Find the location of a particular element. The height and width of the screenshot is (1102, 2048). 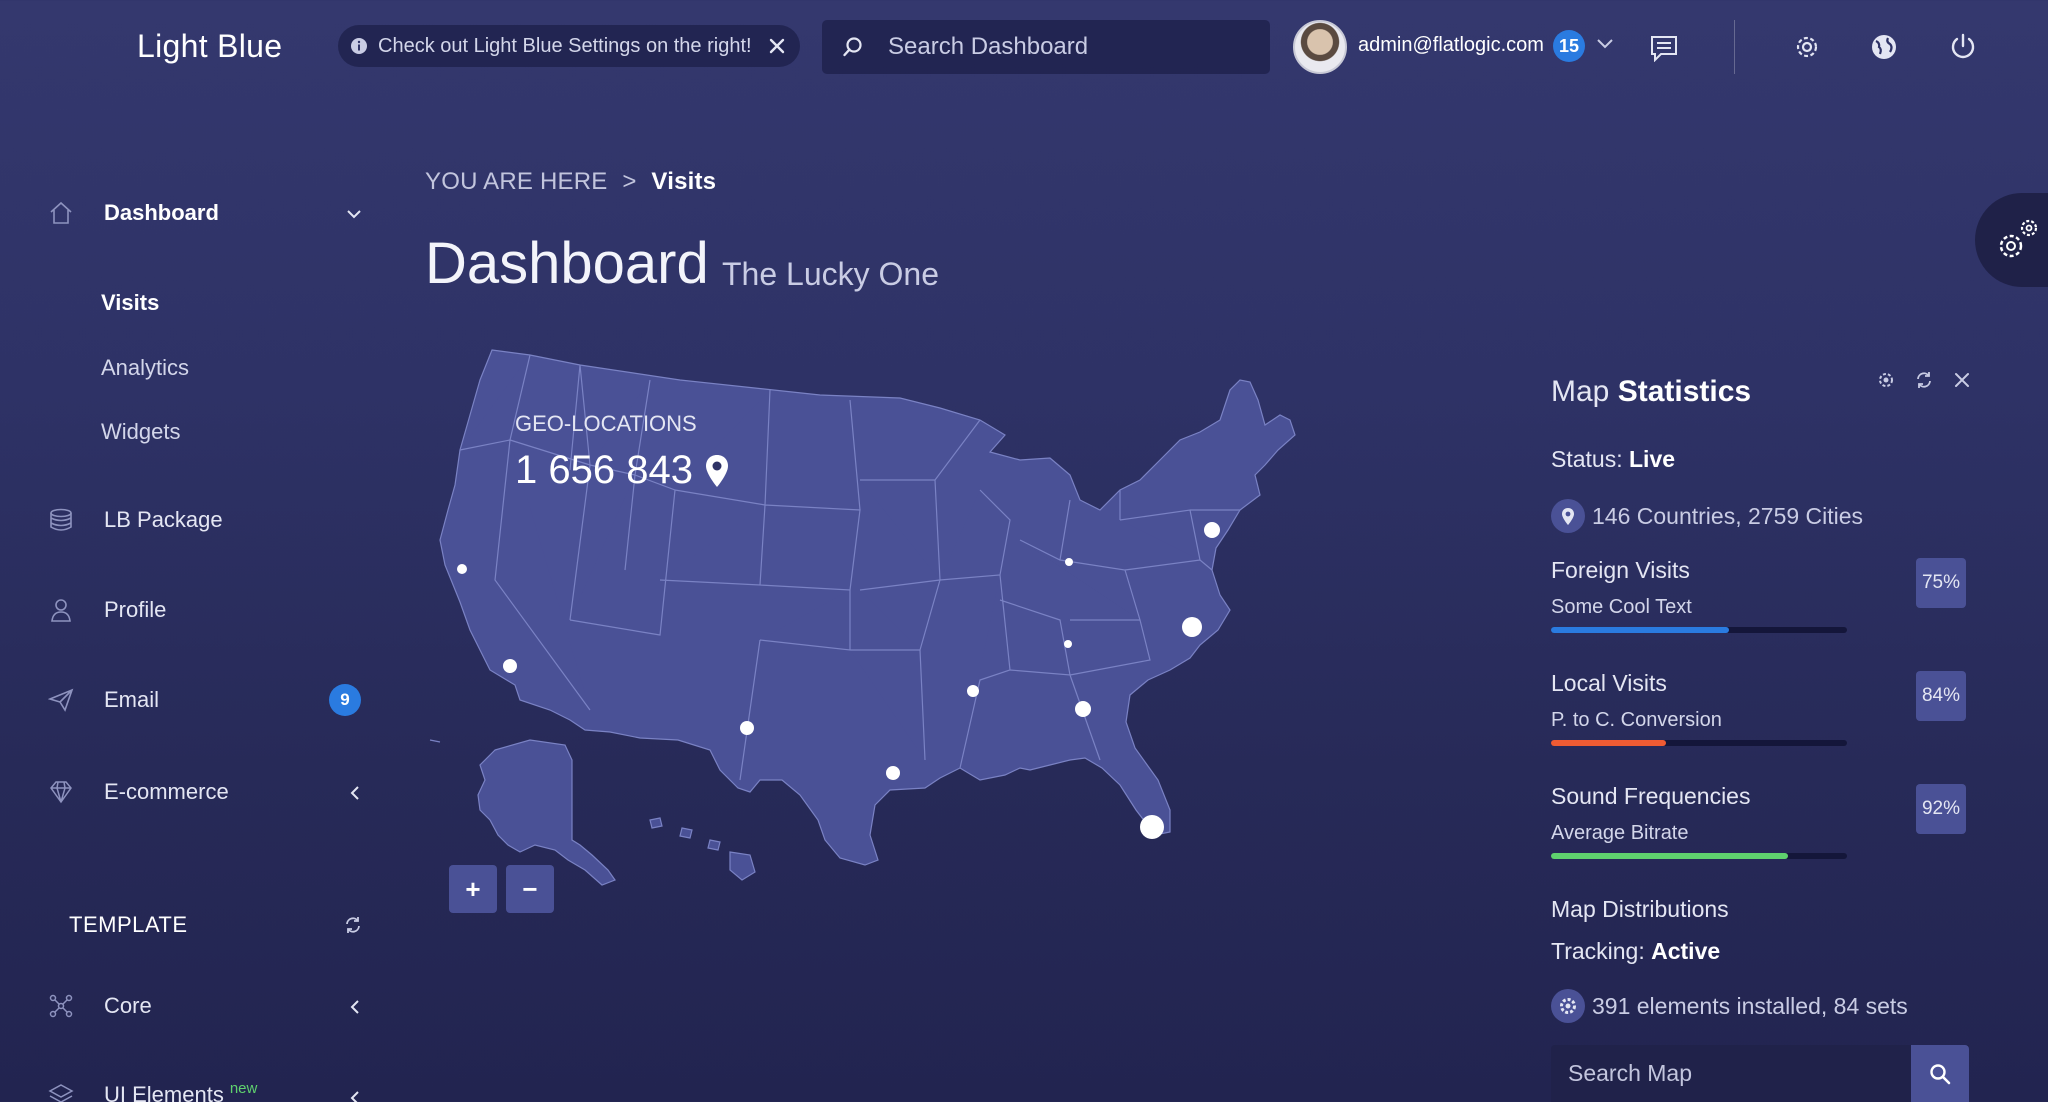

cog-icon is located at coordinates (1568, 1006).